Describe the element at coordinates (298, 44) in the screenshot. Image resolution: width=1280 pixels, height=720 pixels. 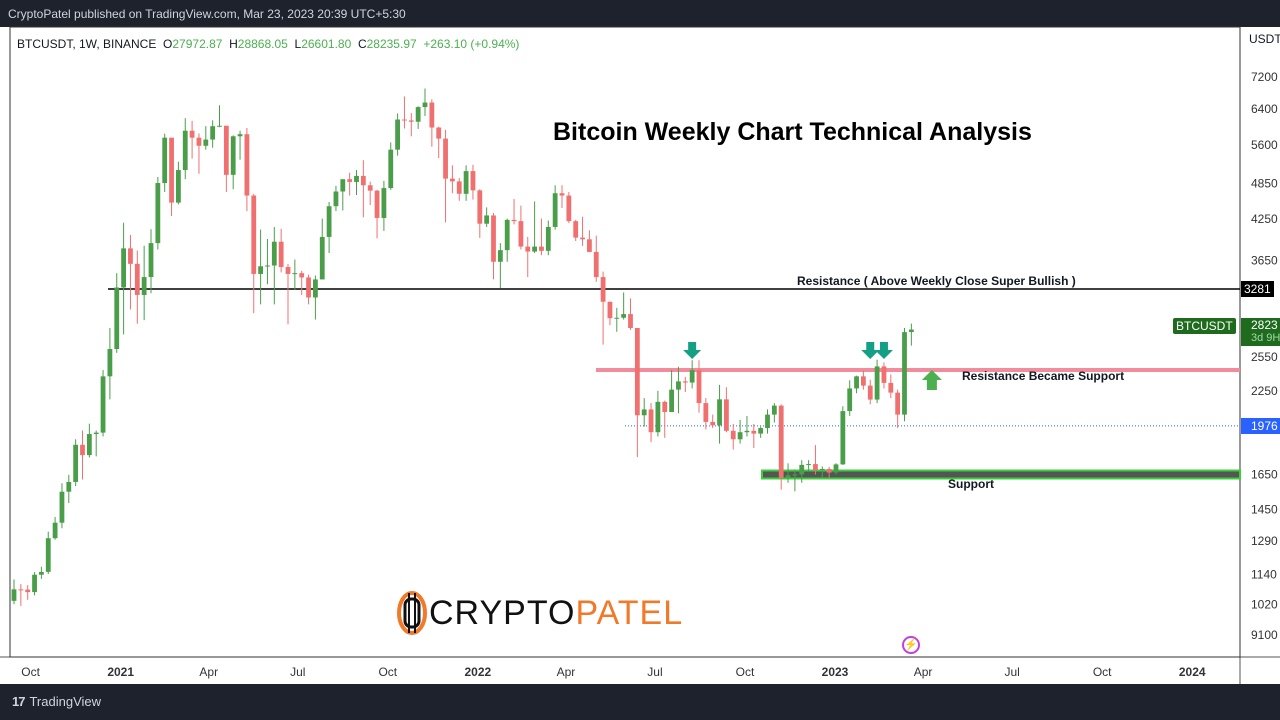
I see `low-label: L` at that location.